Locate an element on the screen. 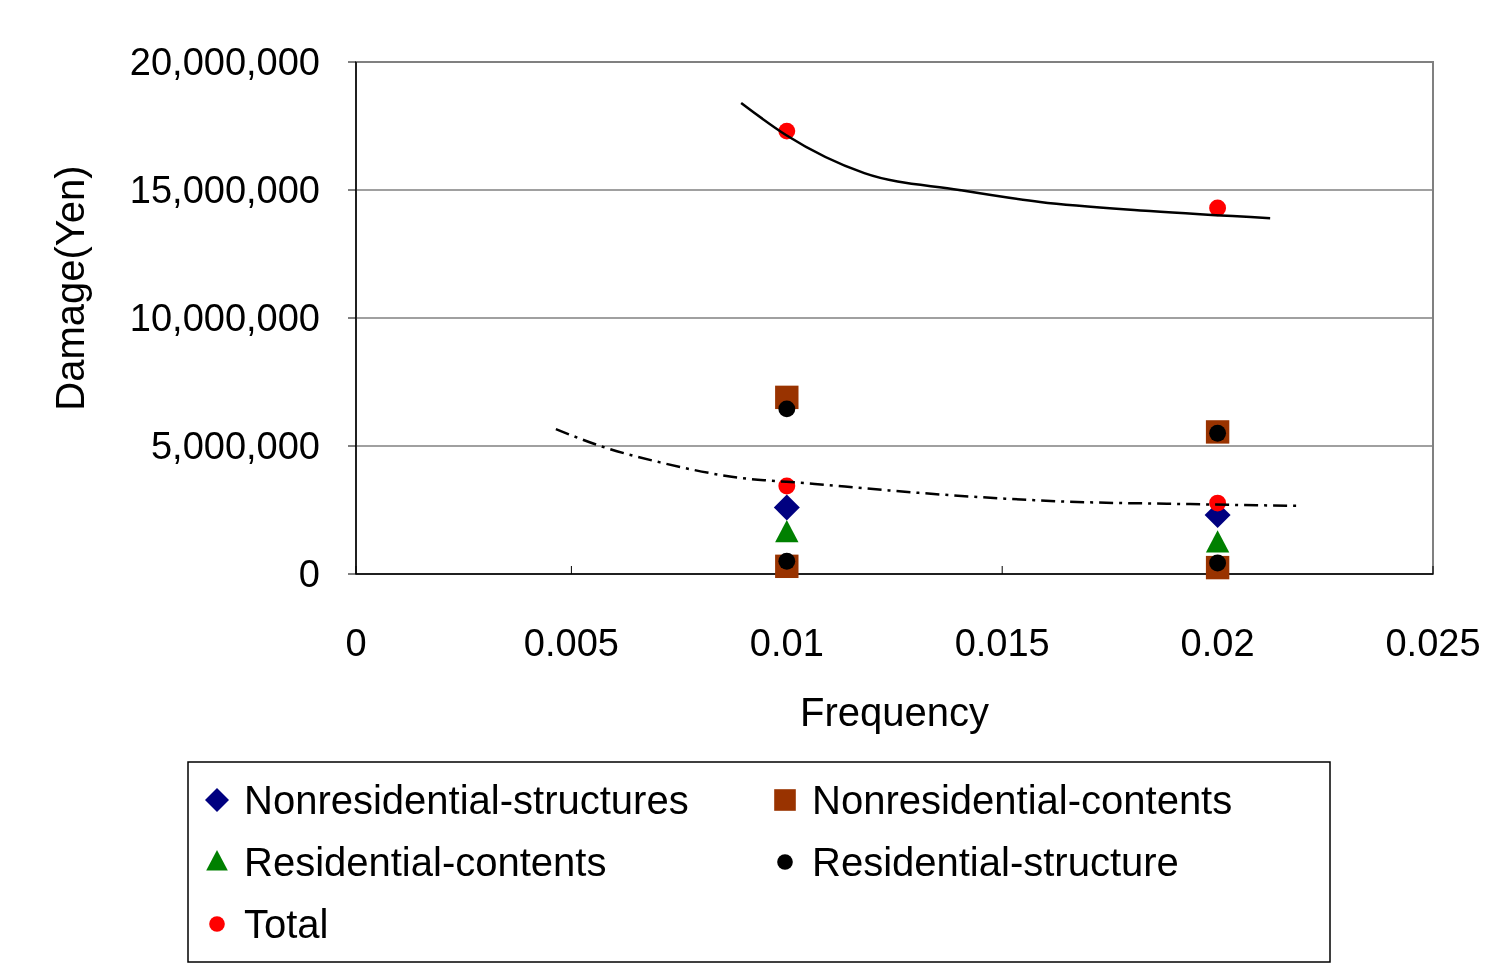  x-tick-label: 0.02 is located at coordinates (1217, 643).